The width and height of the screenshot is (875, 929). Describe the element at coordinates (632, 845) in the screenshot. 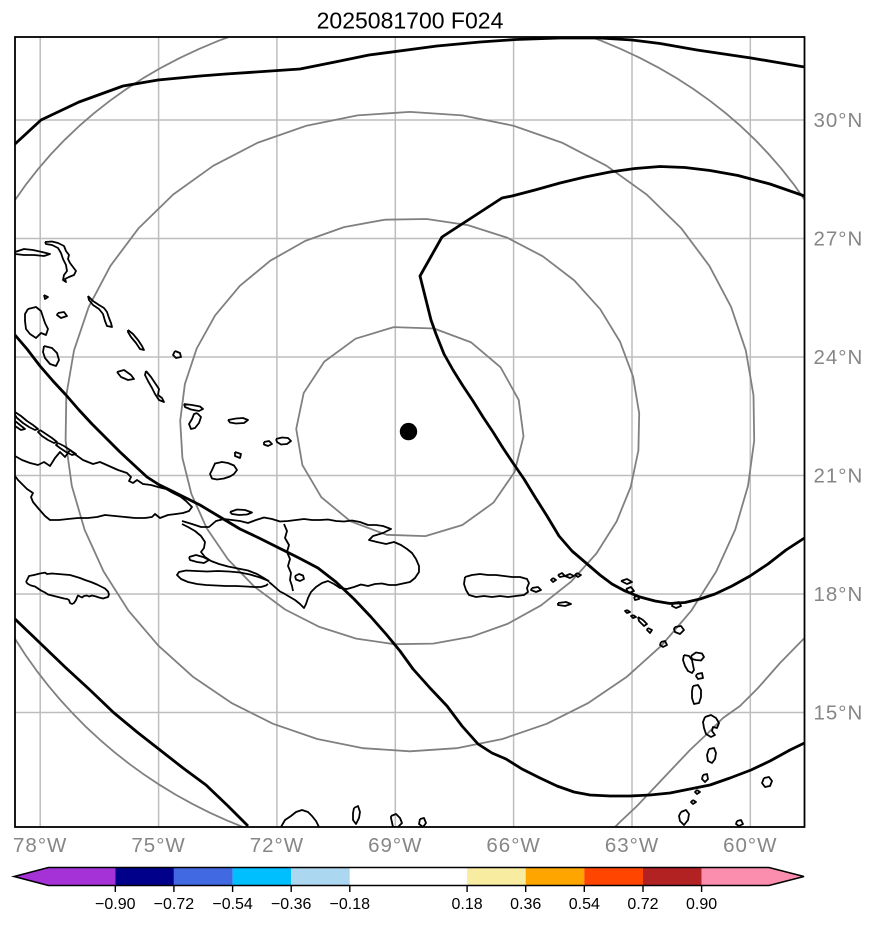

I see `svg-text: 63°W` at that location.